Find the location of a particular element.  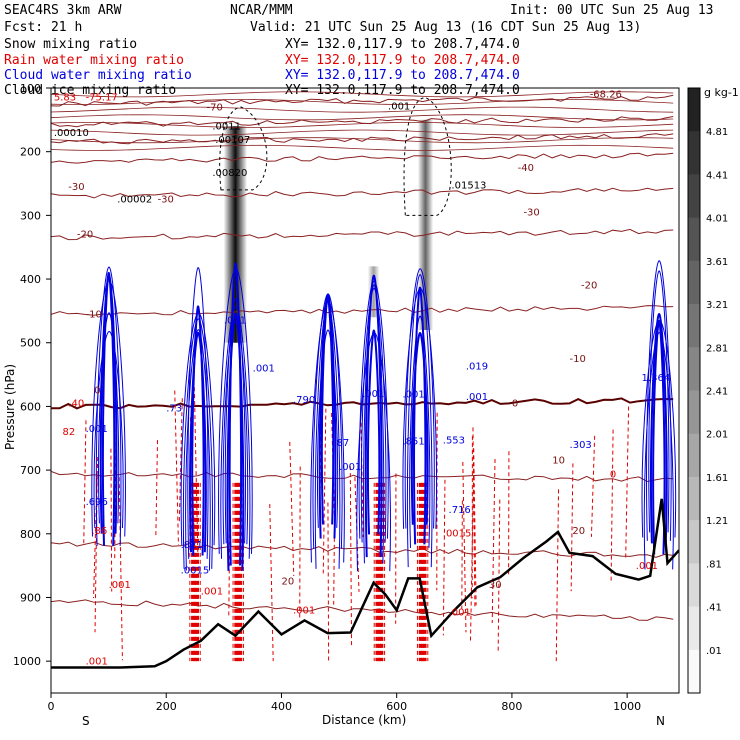

contour-label-24: 20 is located at coordinates (287, 582).